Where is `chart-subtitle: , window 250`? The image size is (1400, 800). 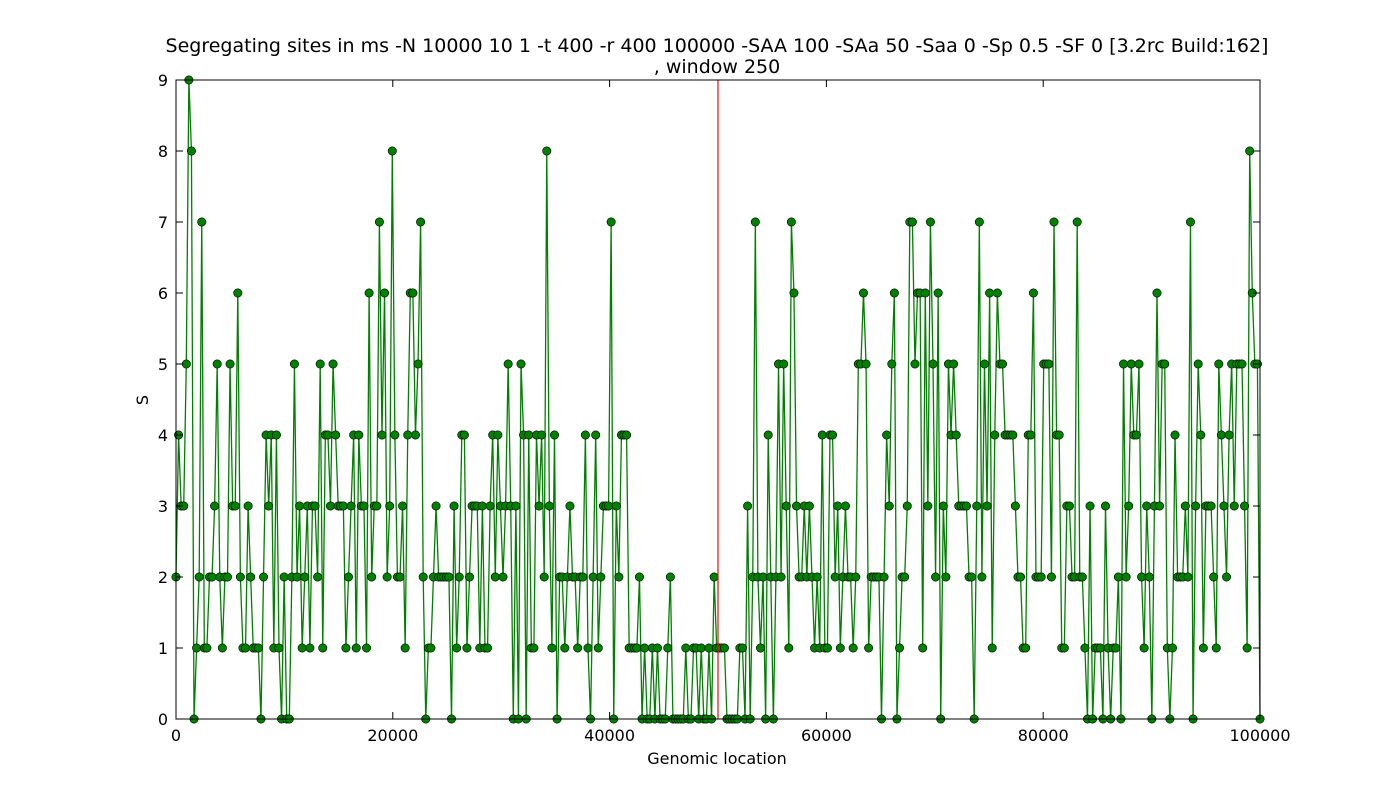 chart-subtitle: , window 250 is located at coordinates (717, 67).